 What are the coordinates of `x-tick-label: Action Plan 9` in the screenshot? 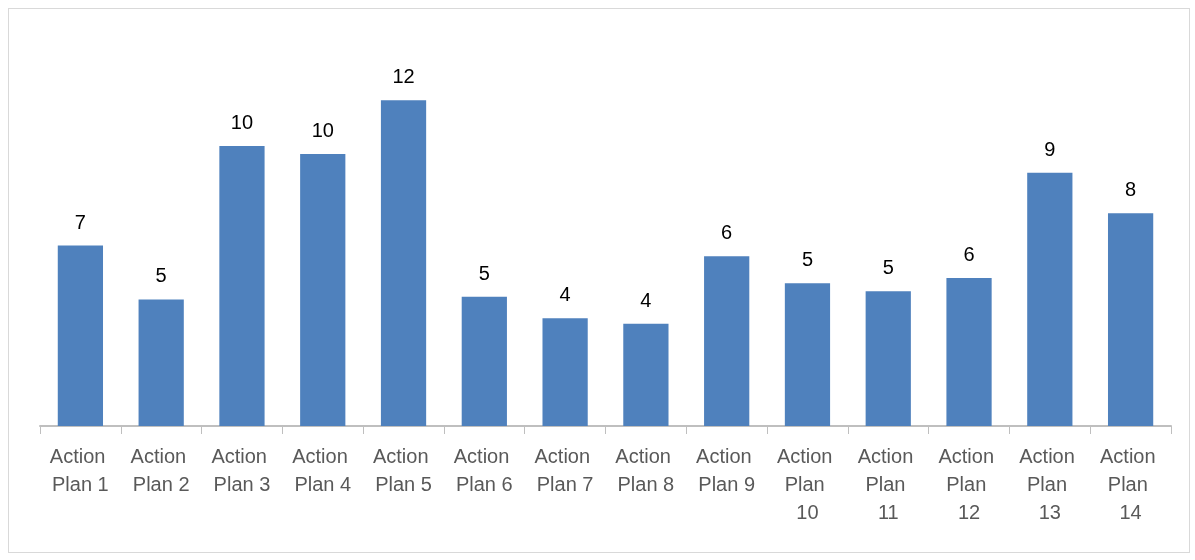 It's located at (727, 470).